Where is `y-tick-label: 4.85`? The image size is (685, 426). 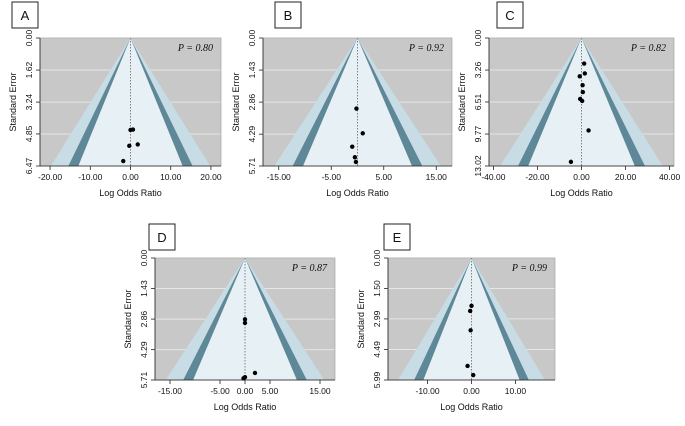 y-tick-label: 4.85 is located at coordinates (29, 133).